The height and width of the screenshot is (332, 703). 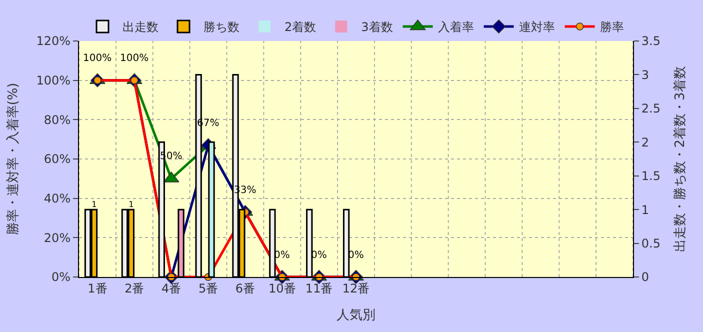 What do you see at coordinates (377, 27) in the screenshot?
I see `legend-label: 3着数` at bounding box center [377, 27].